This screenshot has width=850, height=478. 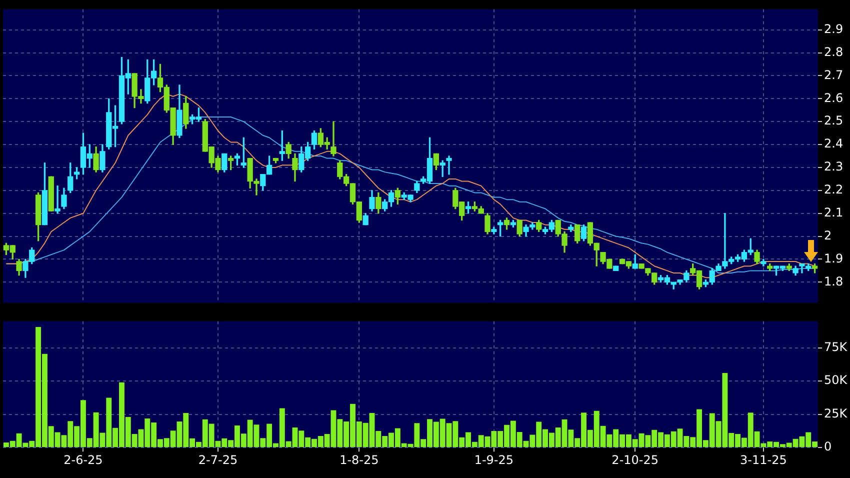 What do you see at coordinates (834, 281) in the screenshot?
I see `y-tick-label: 1.8` at bounding box center [834, 281].